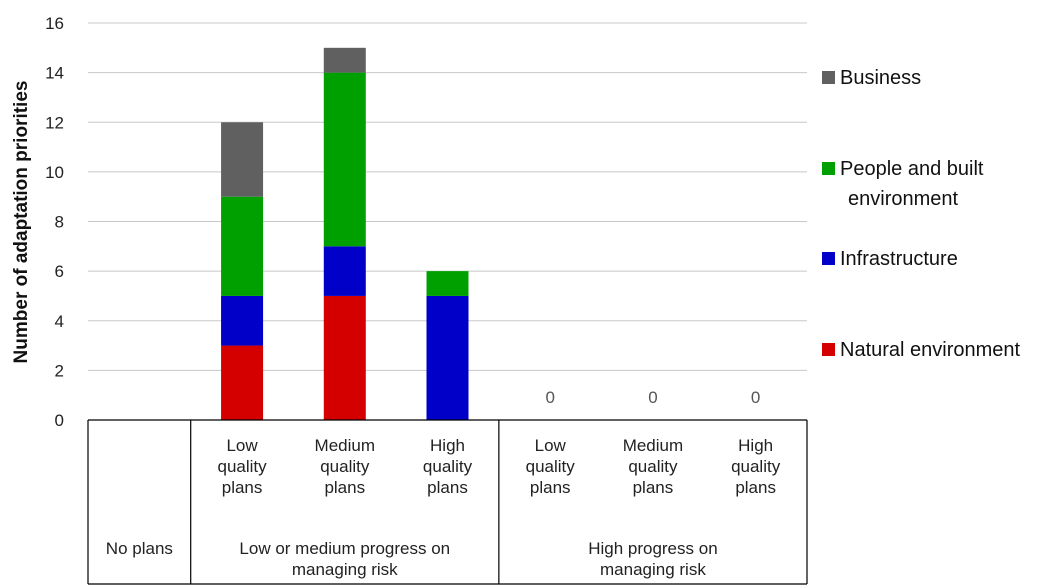 This screenshot has width=1062, height=585. Describe the element at coordinates (59, 222) in the screenshot. I see `y-tick-label: 8` at that location.